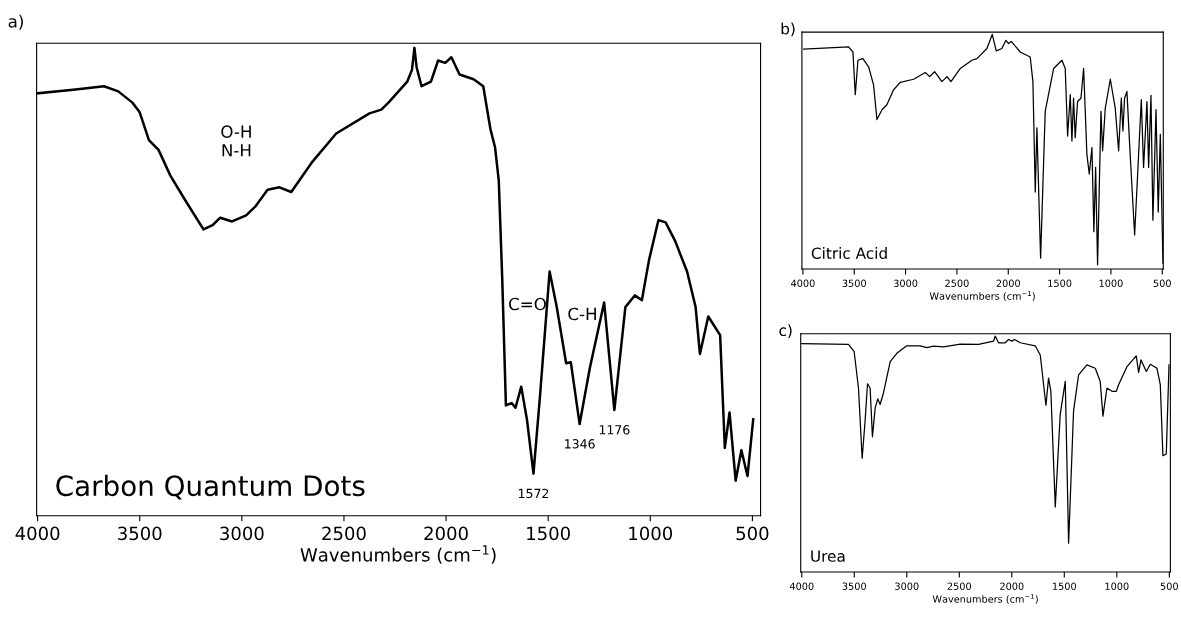 The height and width of the screenshot is (617, 1181). I want to click on text: Carbon Quantum Dots, so click(210, 487).